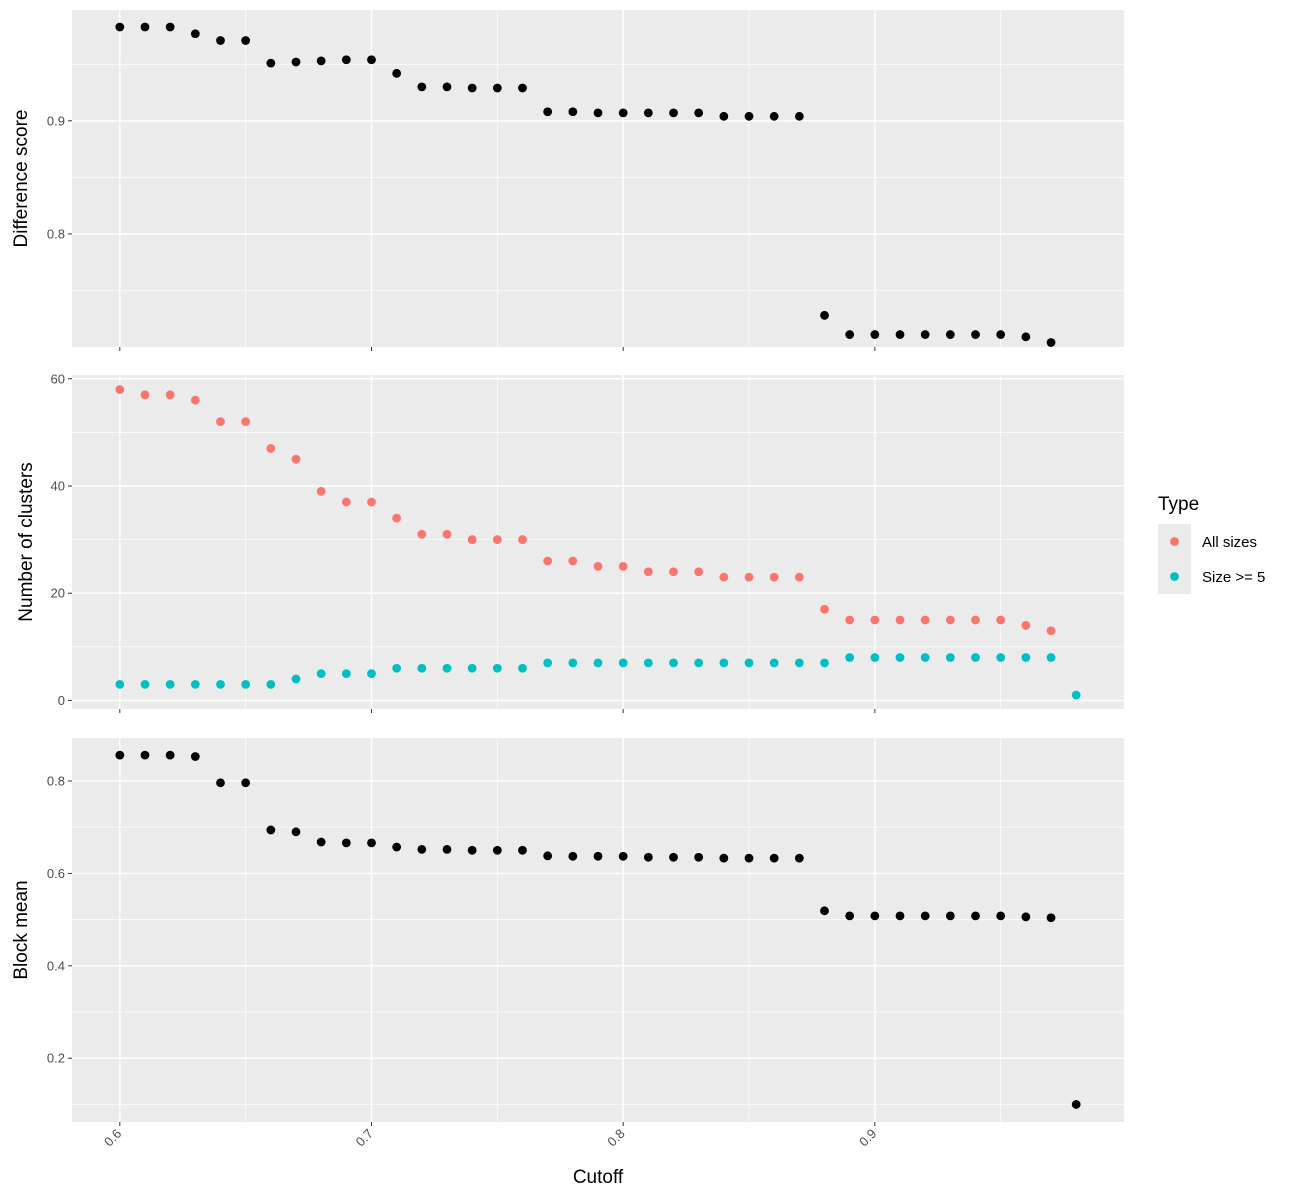 The image size is (1300, 1200). Describe the element at coordinates (112, 1137) in the screenshot. I see `x-tick-label: 0.6` at that location.